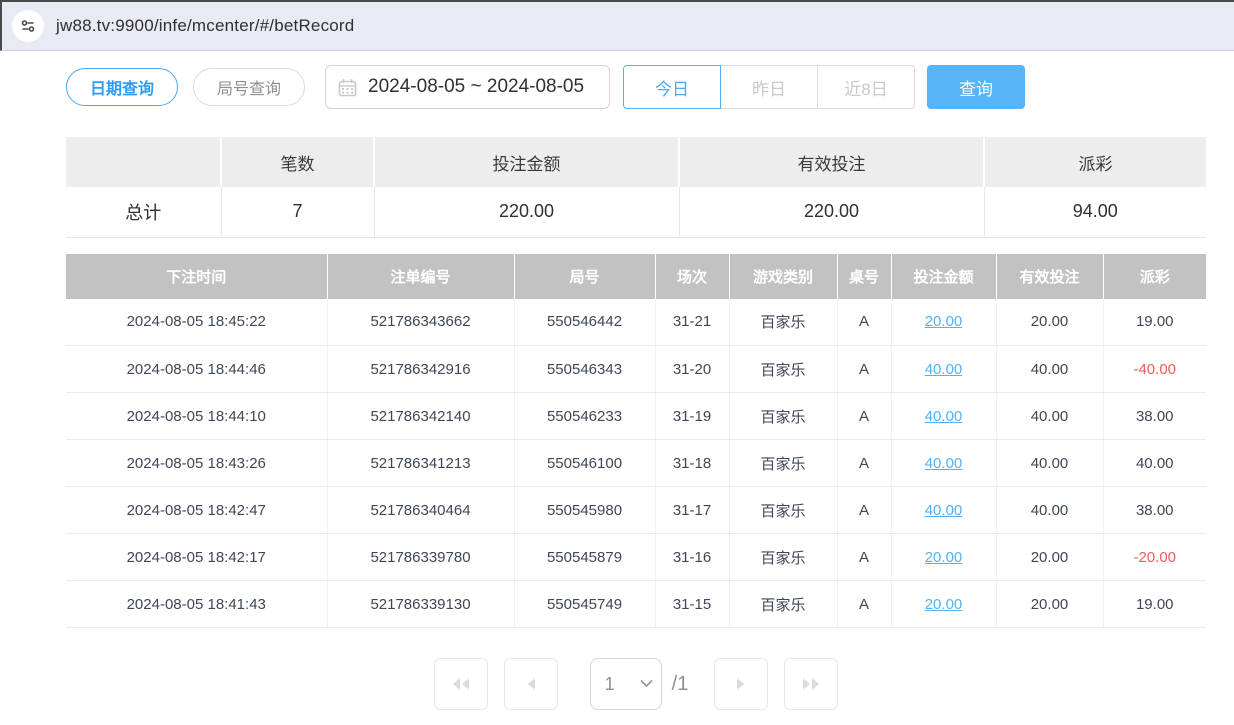  Describe the element at coordinates (692, 416) in the screenshot. I see `session-cell: 31-19` at that location.